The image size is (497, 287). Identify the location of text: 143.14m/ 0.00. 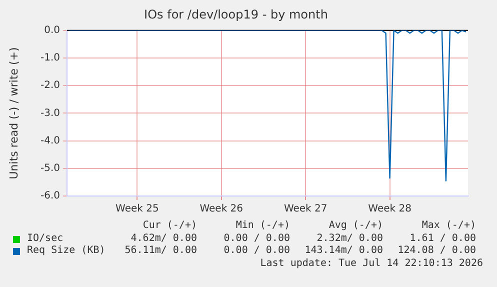
(343, 250).